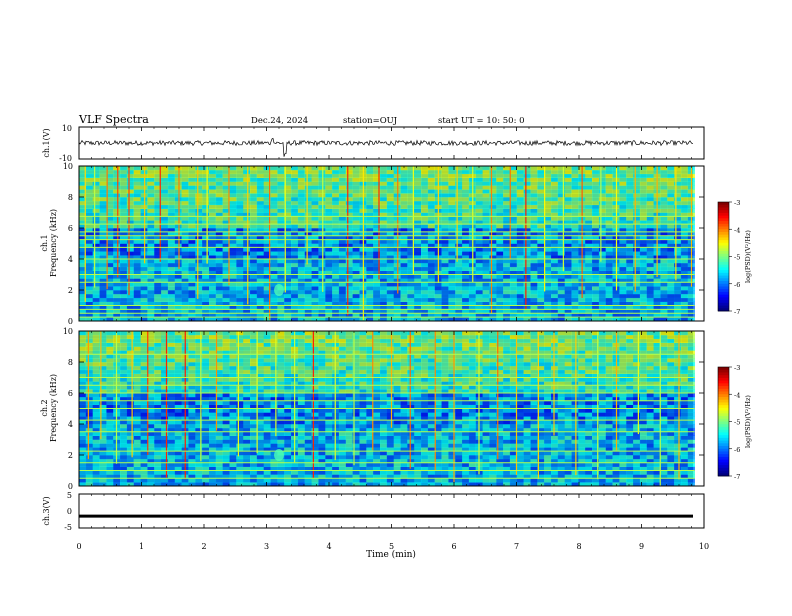 The height and width of the screenshot is (616, 792). I want to click on ch1-channel-label: ch.1, so click(44, 242).